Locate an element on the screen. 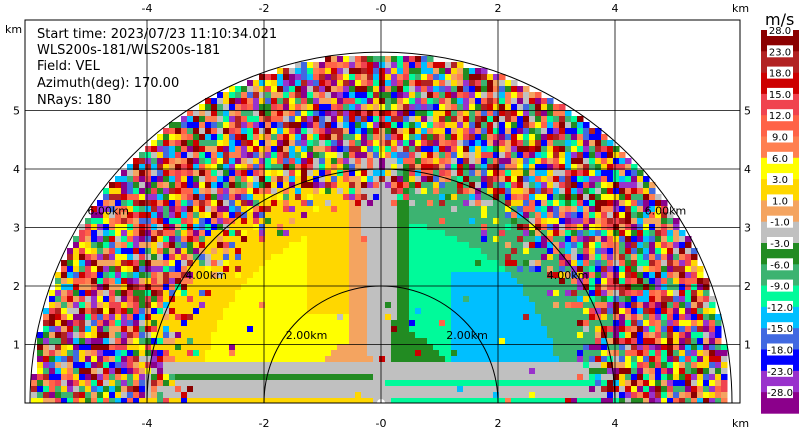 The width and height of the screenshot is (800, 435). colorbar-tick-label: 23.0 is located at coordinates (780, 52).